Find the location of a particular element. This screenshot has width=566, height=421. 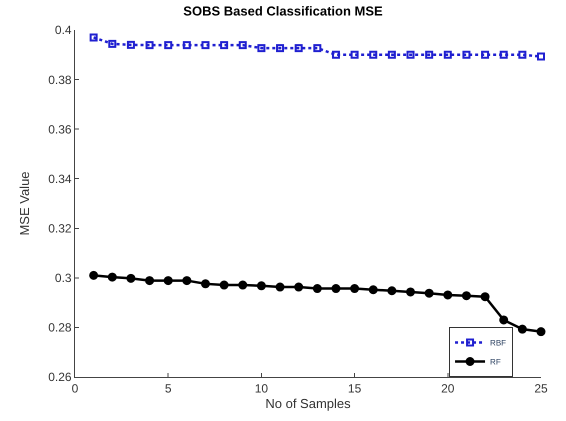

x-tick-label: 15 is located at coordinates (355, 388).